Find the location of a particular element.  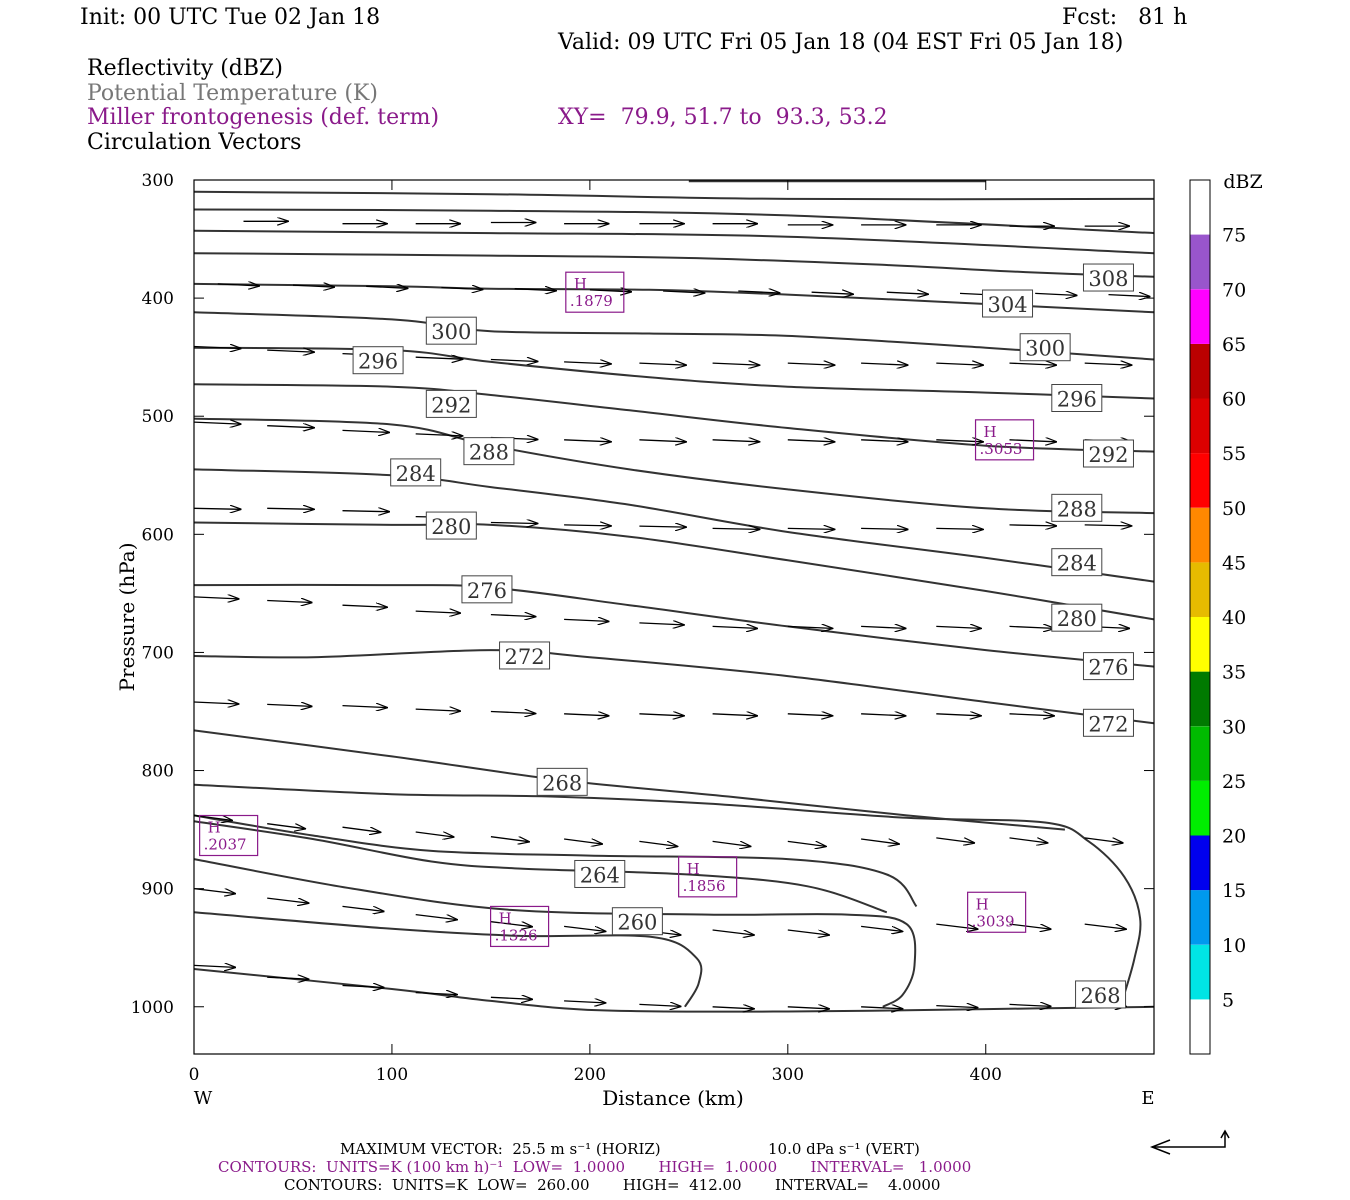

section-endpoints: XY= 79.9, 51.7 to 93.3, 53.2 is located at coordinates (723, 117).